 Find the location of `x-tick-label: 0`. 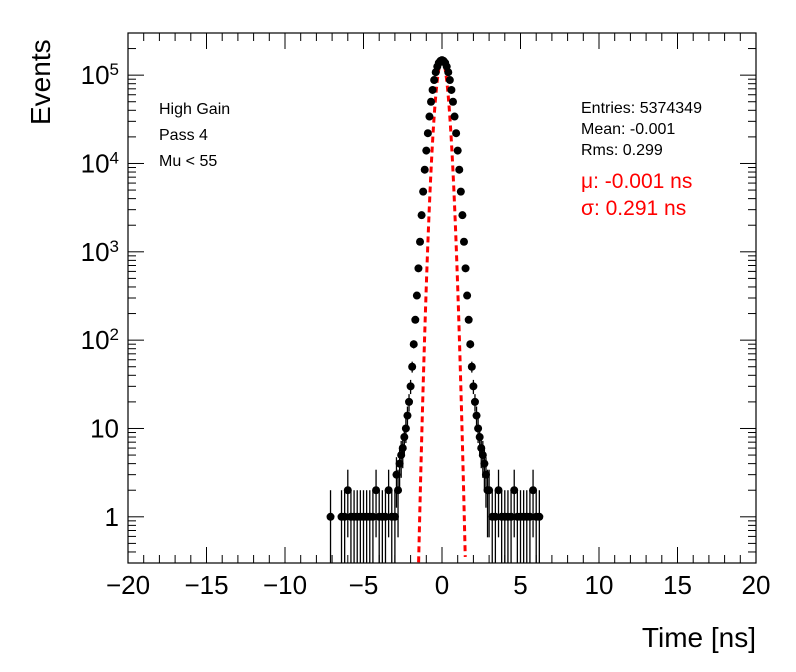

x-tick-label: 0 is located at coordinates (442, 585).